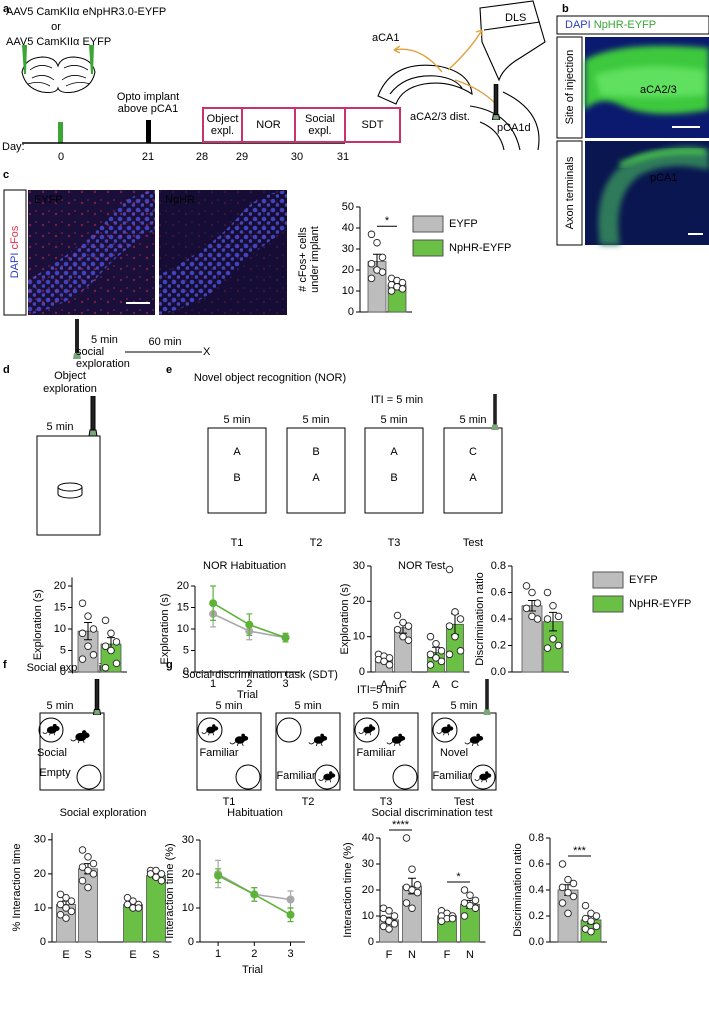  Describe the element at coordinates (104, 340) in the screenshot. I see `protocol-duration: 5 min` at that location.